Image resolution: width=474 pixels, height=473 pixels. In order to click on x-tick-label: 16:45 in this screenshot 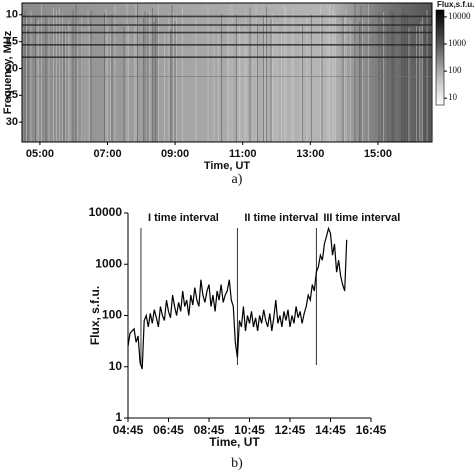, I will do `click(371, 430)`.